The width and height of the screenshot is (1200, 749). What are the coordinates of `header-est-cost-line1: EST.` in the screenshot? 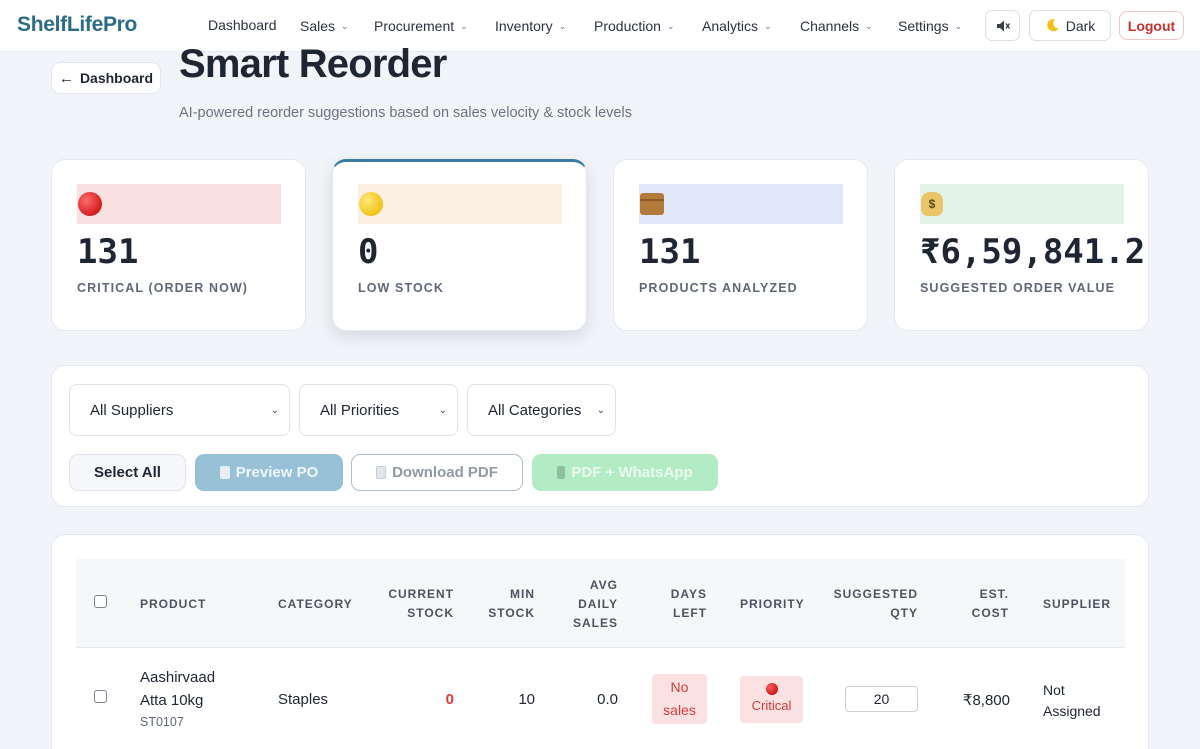 It's located at (994, 594).